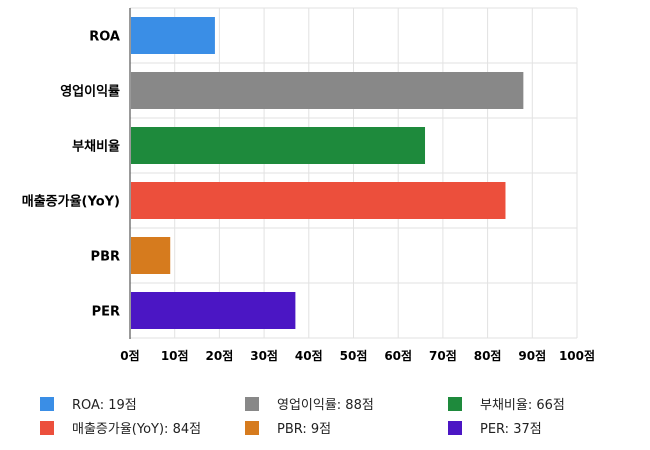 This screenshot has height=450, width=650. I want to click on x-tick-label-7: 70점, so click(443, 355).